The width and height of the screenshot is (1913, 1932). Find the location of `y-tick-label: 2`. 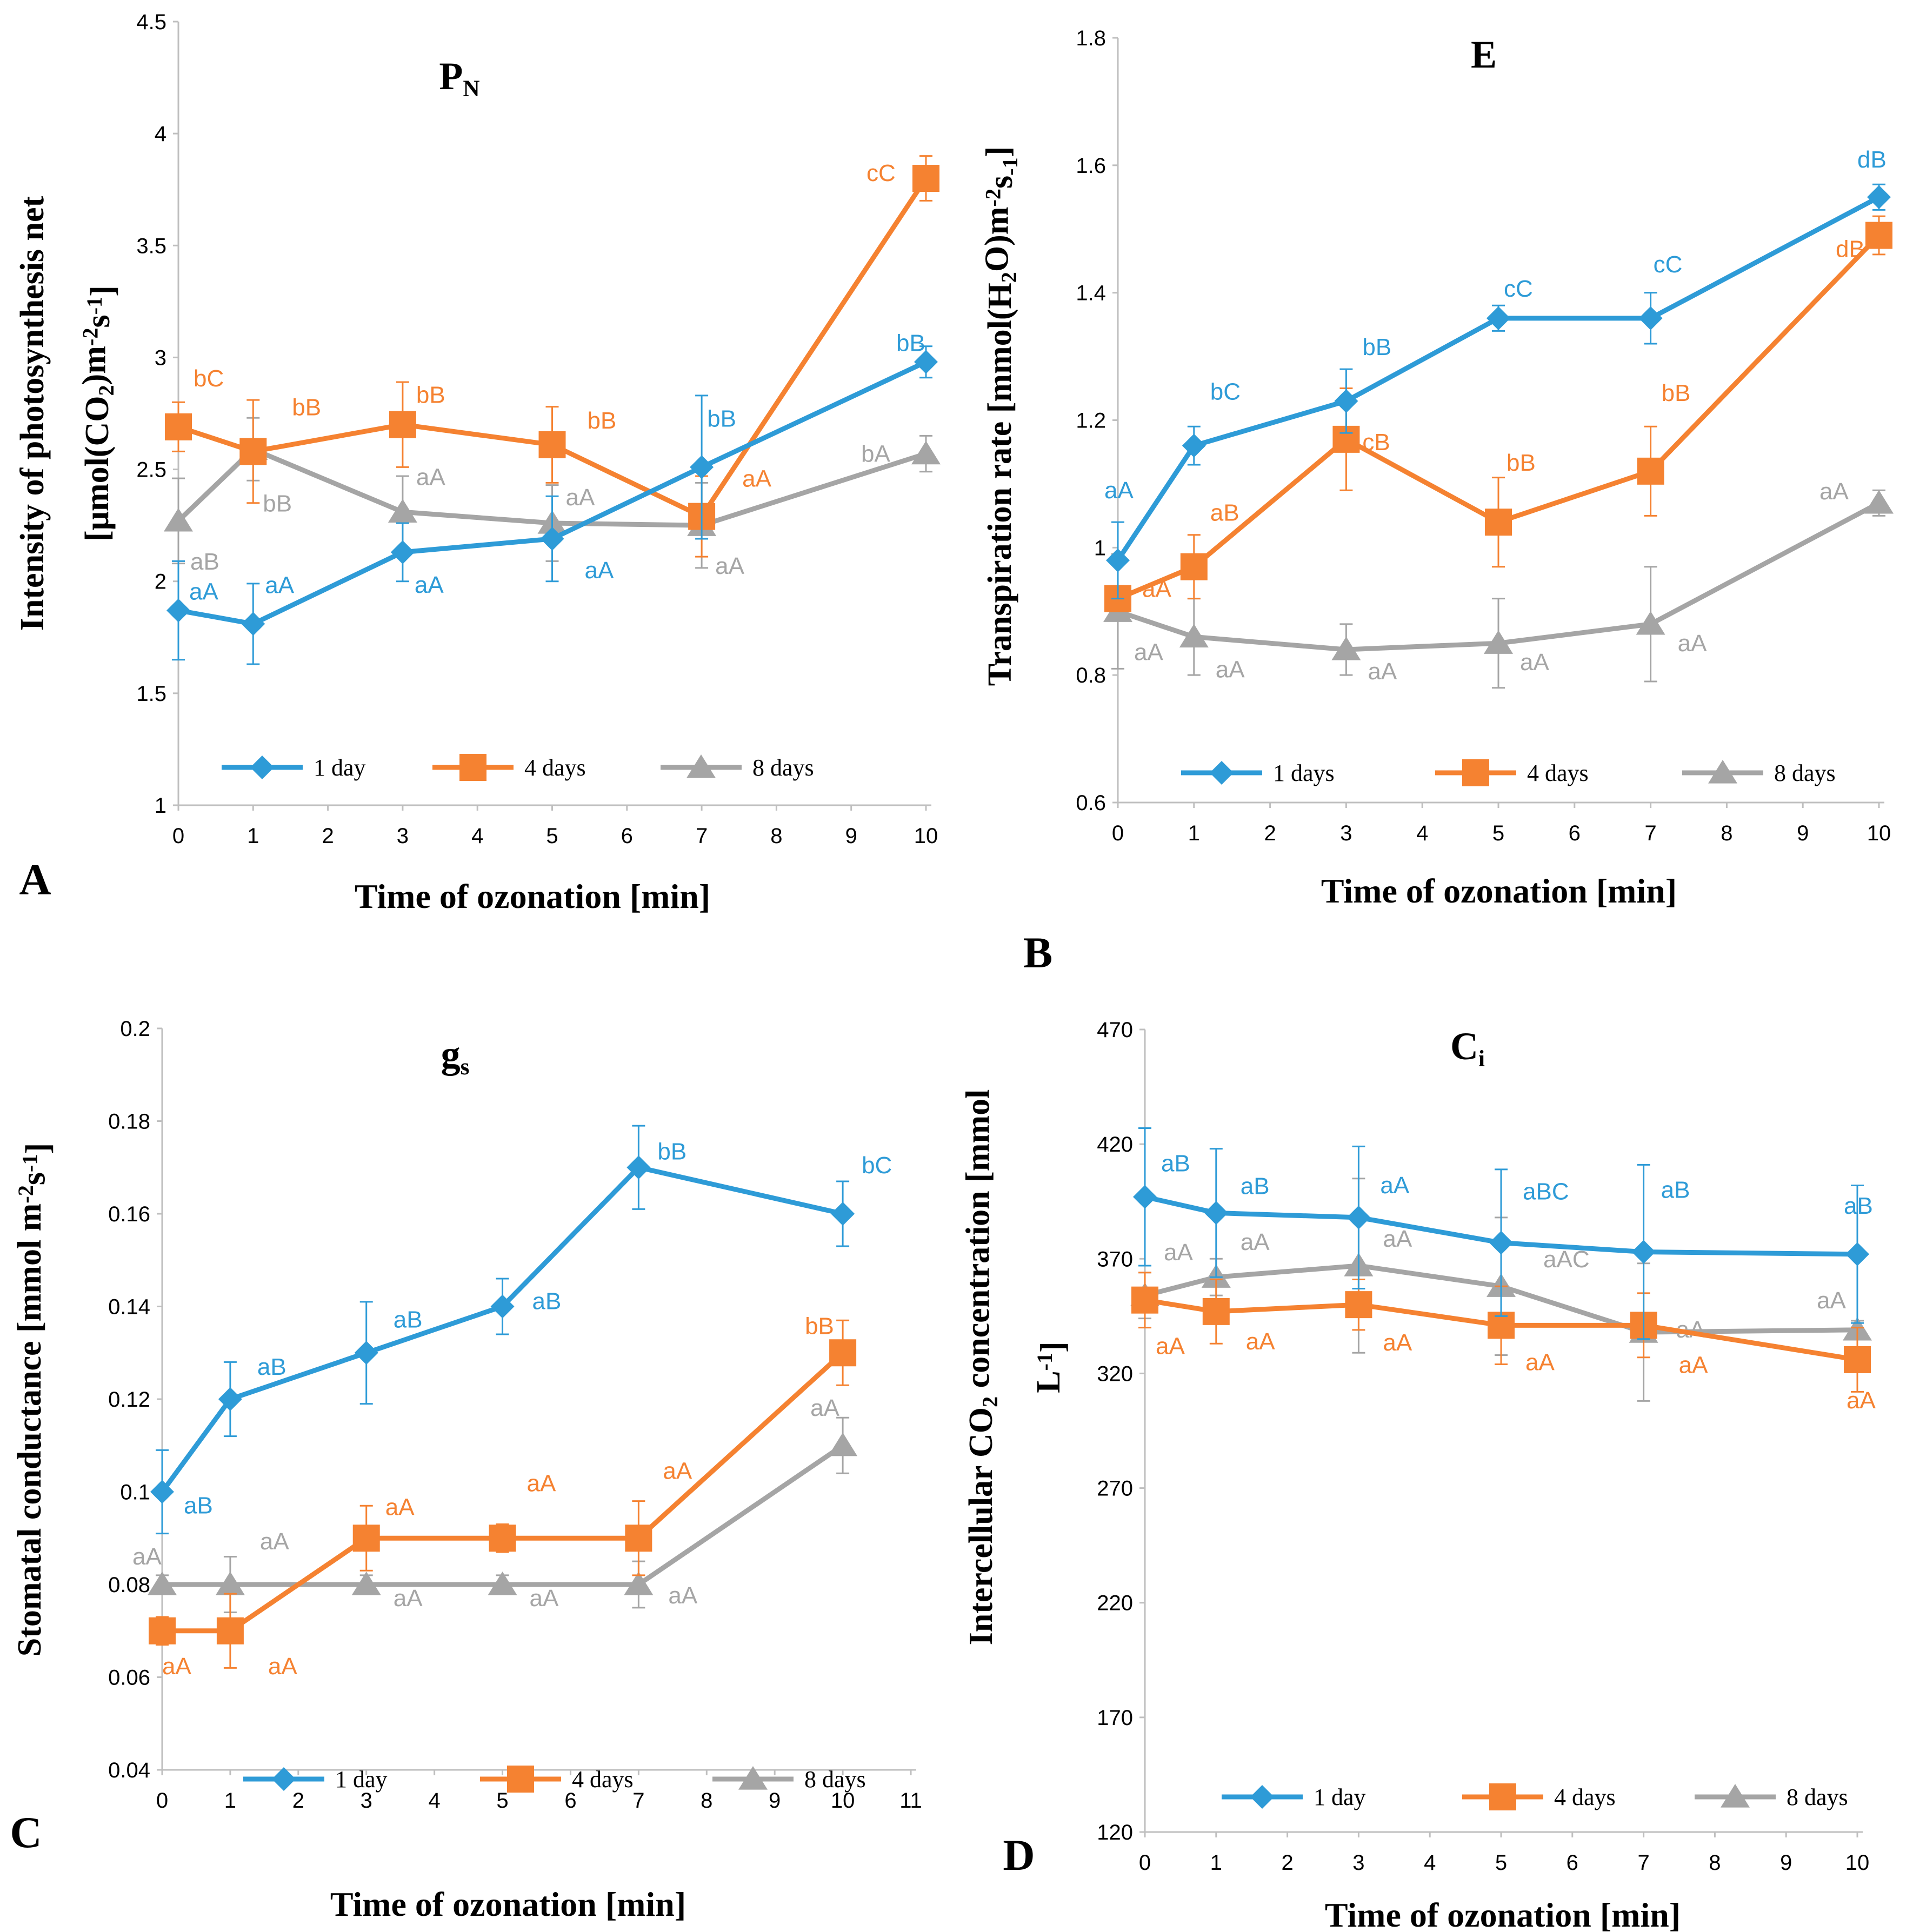

y-tick-label: 2 is located at coordinates (160, 582).